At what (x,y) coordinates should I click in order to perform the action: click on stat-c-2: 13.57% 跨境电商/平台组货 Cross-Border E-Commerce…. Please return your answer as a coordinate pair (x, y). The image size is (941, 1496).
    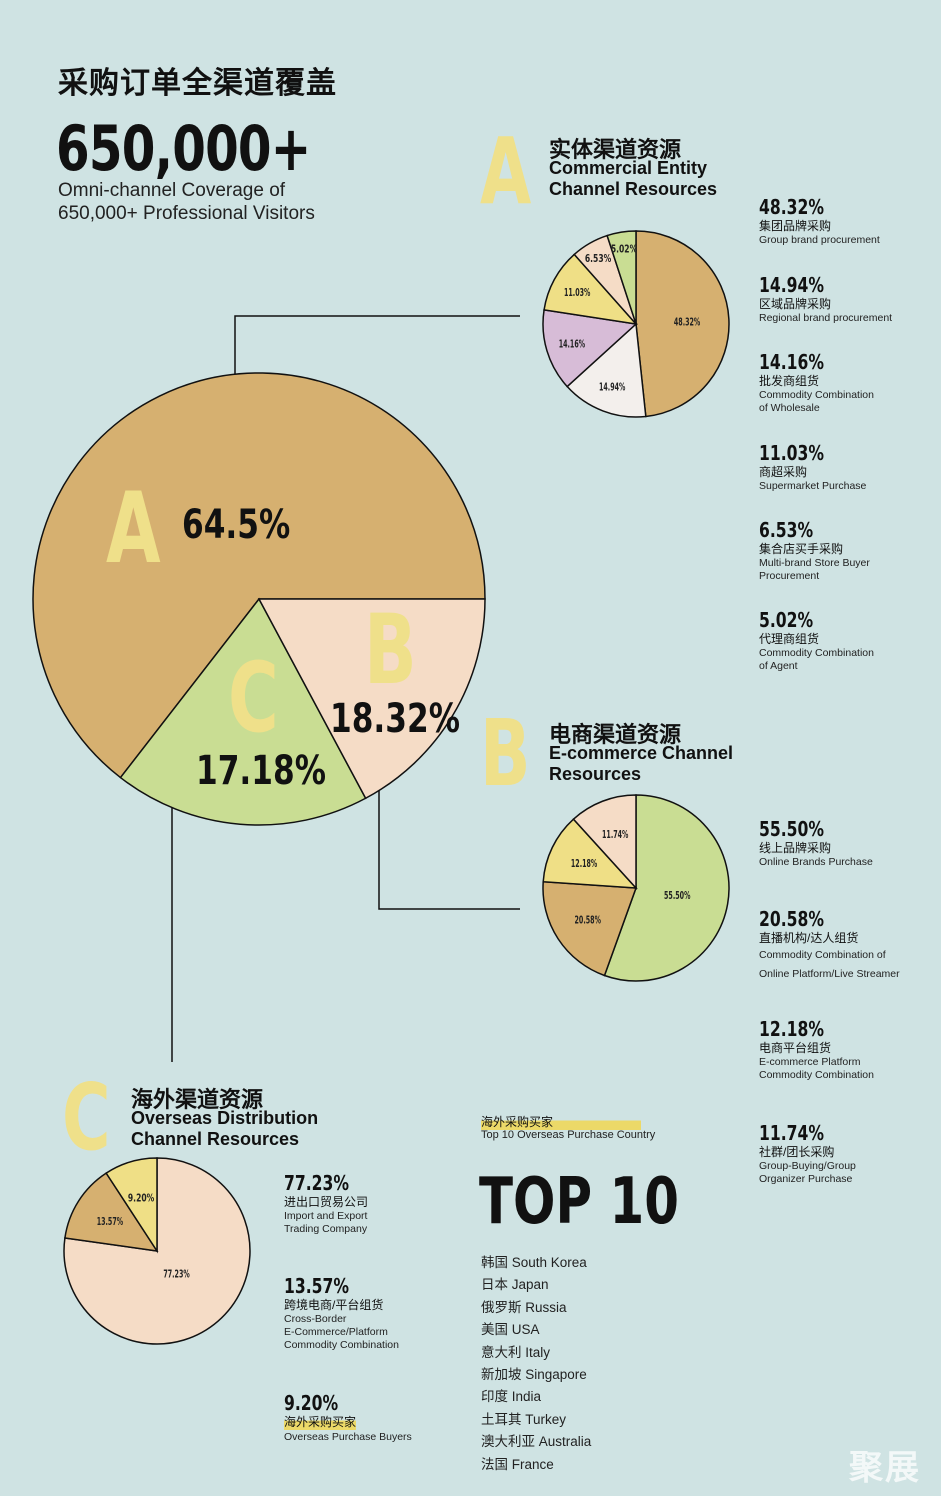
    Looking at the image, I should click on (369, 1315).